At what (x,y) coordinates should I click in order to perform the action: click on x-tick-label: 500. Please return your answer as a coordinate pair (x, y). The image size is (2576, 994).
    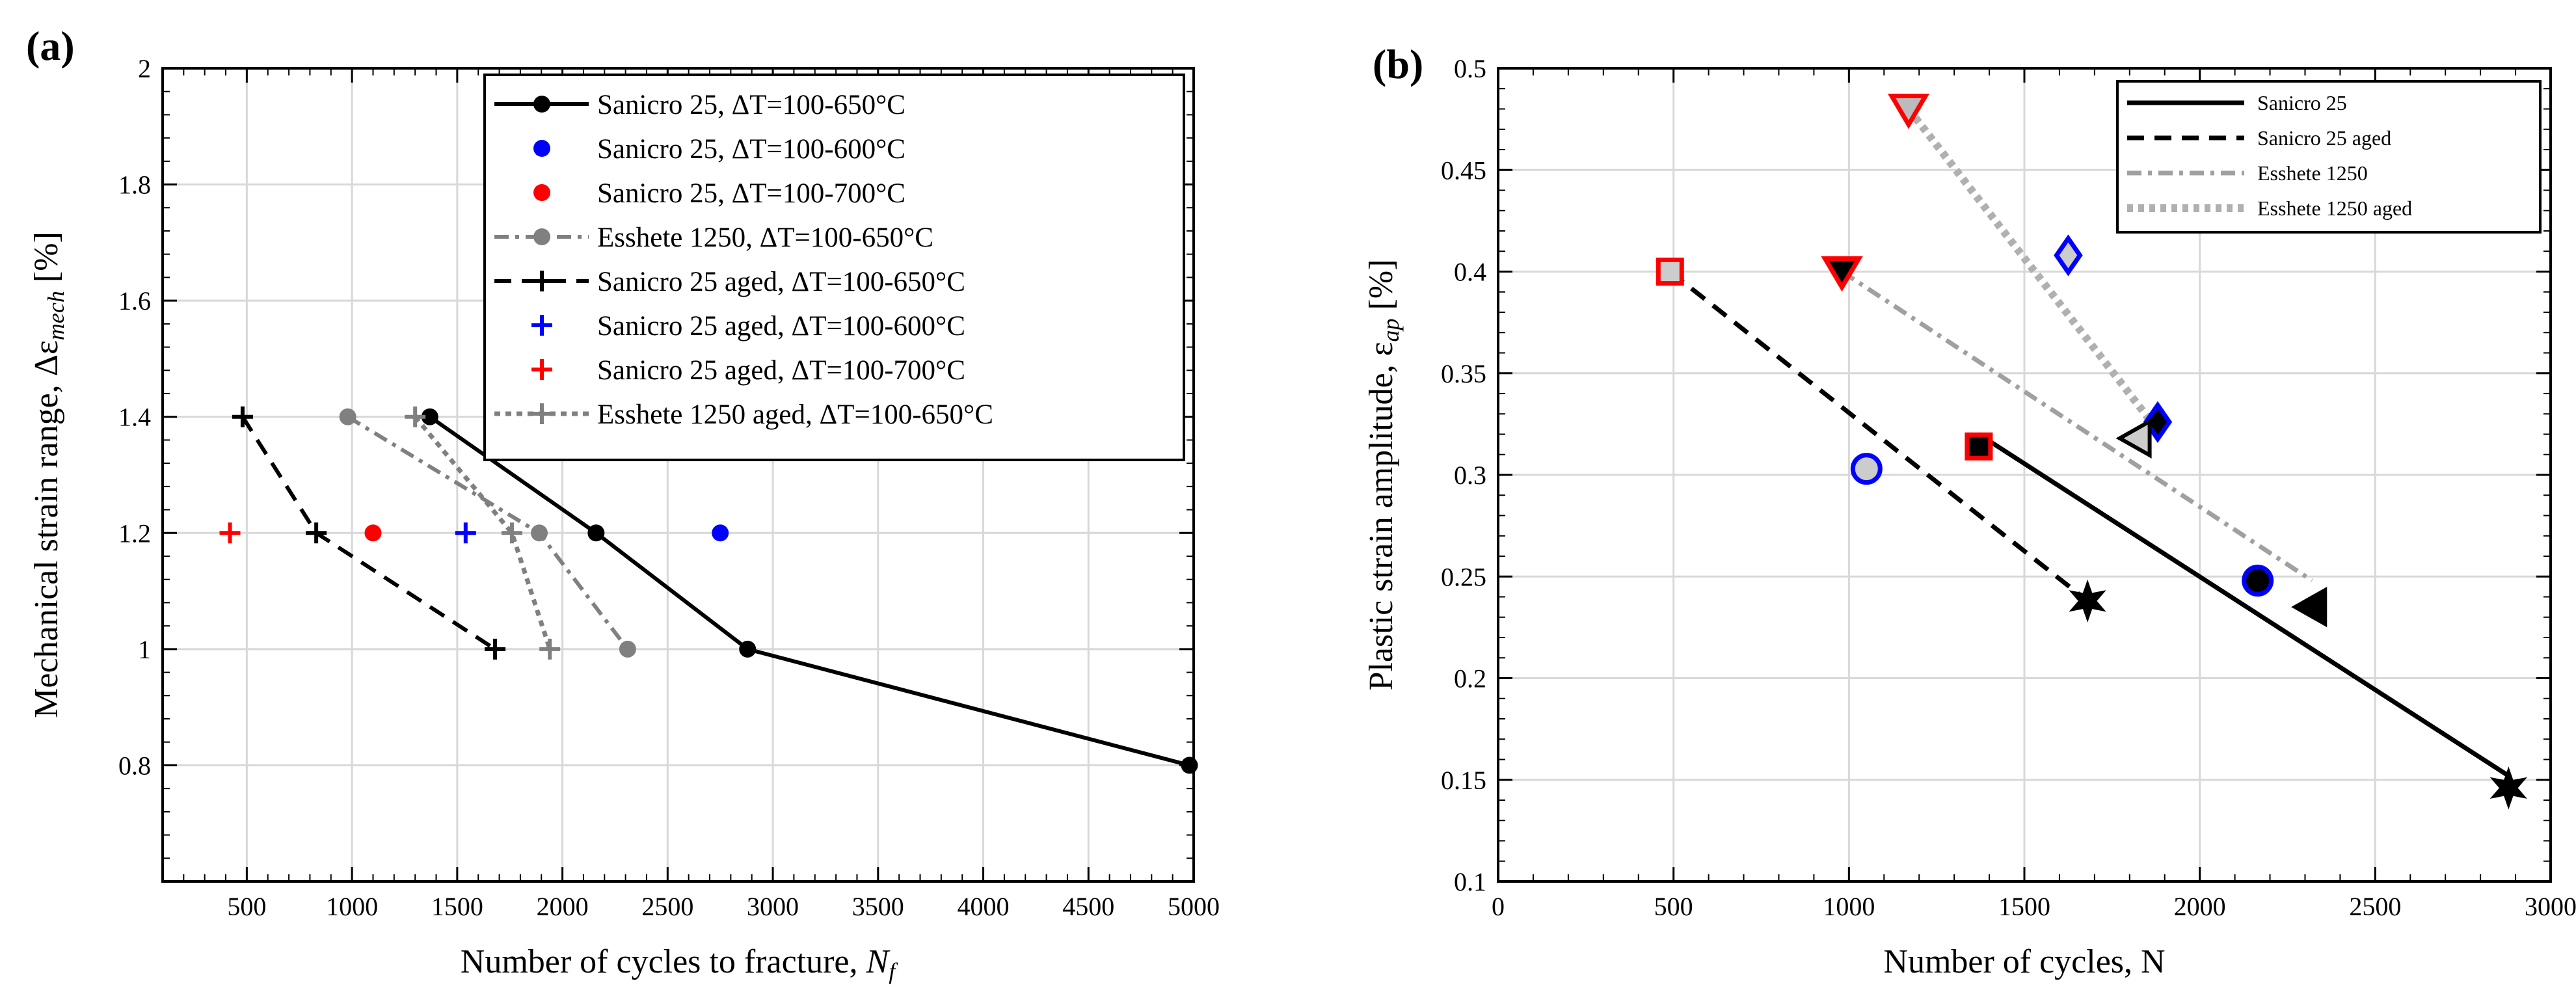
    Looking at the image, I should click on (1673, 906).